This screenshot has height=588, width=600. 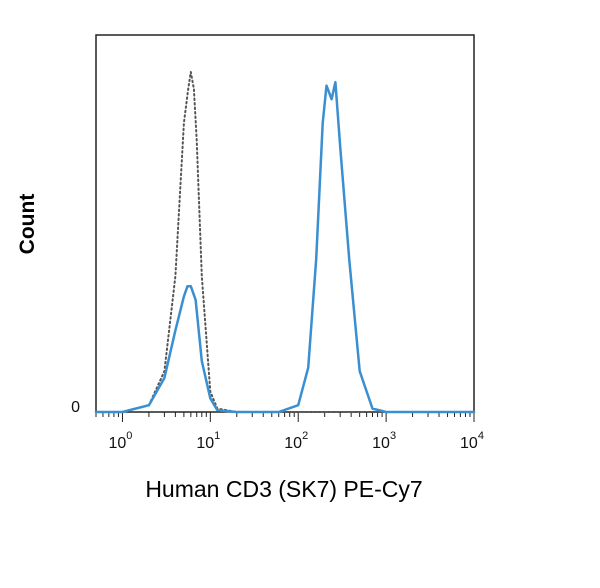 What do you see at coordinates (285, 417) in the screenshot?
I see `x-axis-ticks` at bounding box center [285, 417].